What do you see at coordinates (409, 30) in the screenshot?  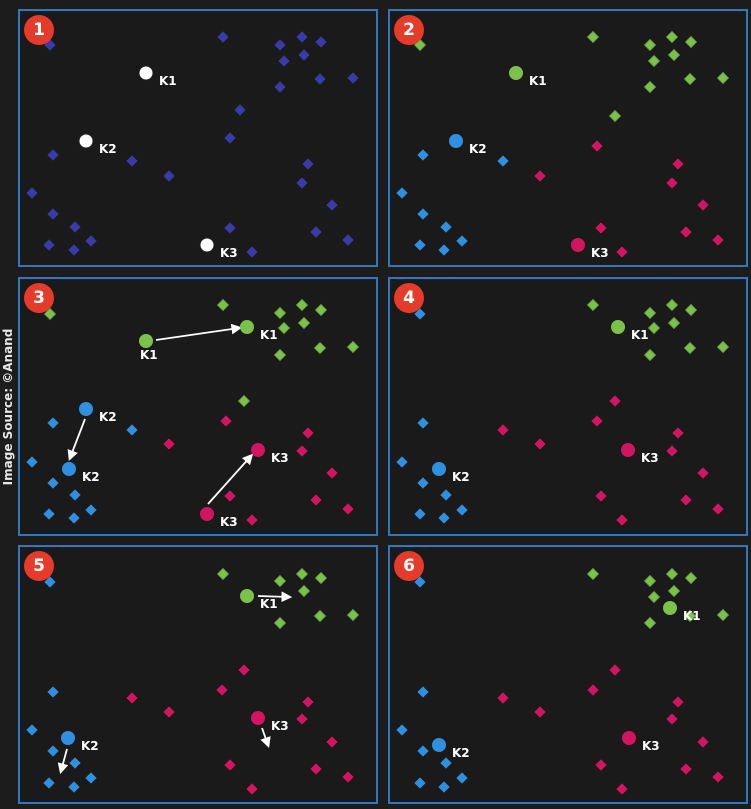 I see `step-number-badge: 2` at bounding box center [409, 30].